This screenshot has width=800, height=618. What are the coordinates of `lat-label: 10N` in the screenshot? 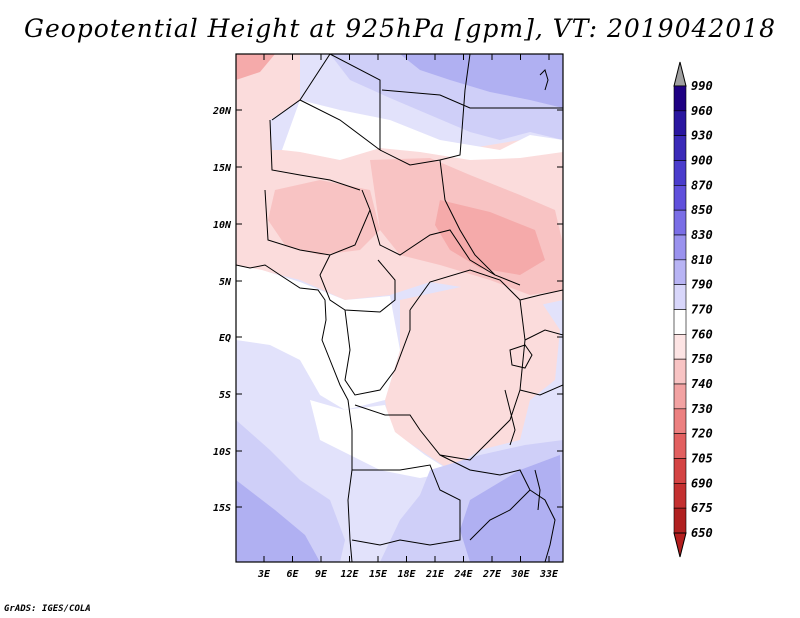 It's located at (222, 225).